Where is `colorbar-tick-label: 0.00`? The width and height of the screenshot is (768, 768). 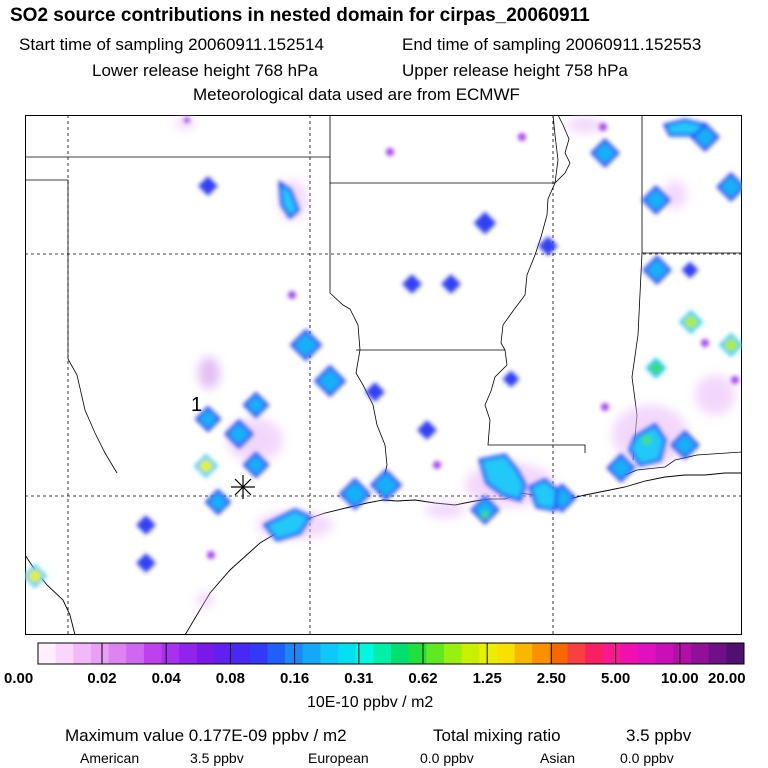 colorbar-tick-label: 0.00 is located at coordinates (19, 678).